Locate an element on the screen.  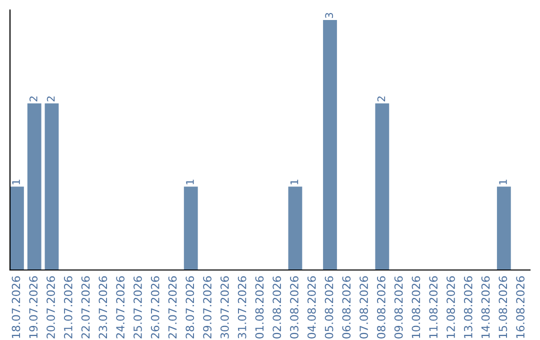
x-tick-label: 30.07.2026 is located at coordinates (224, 307).